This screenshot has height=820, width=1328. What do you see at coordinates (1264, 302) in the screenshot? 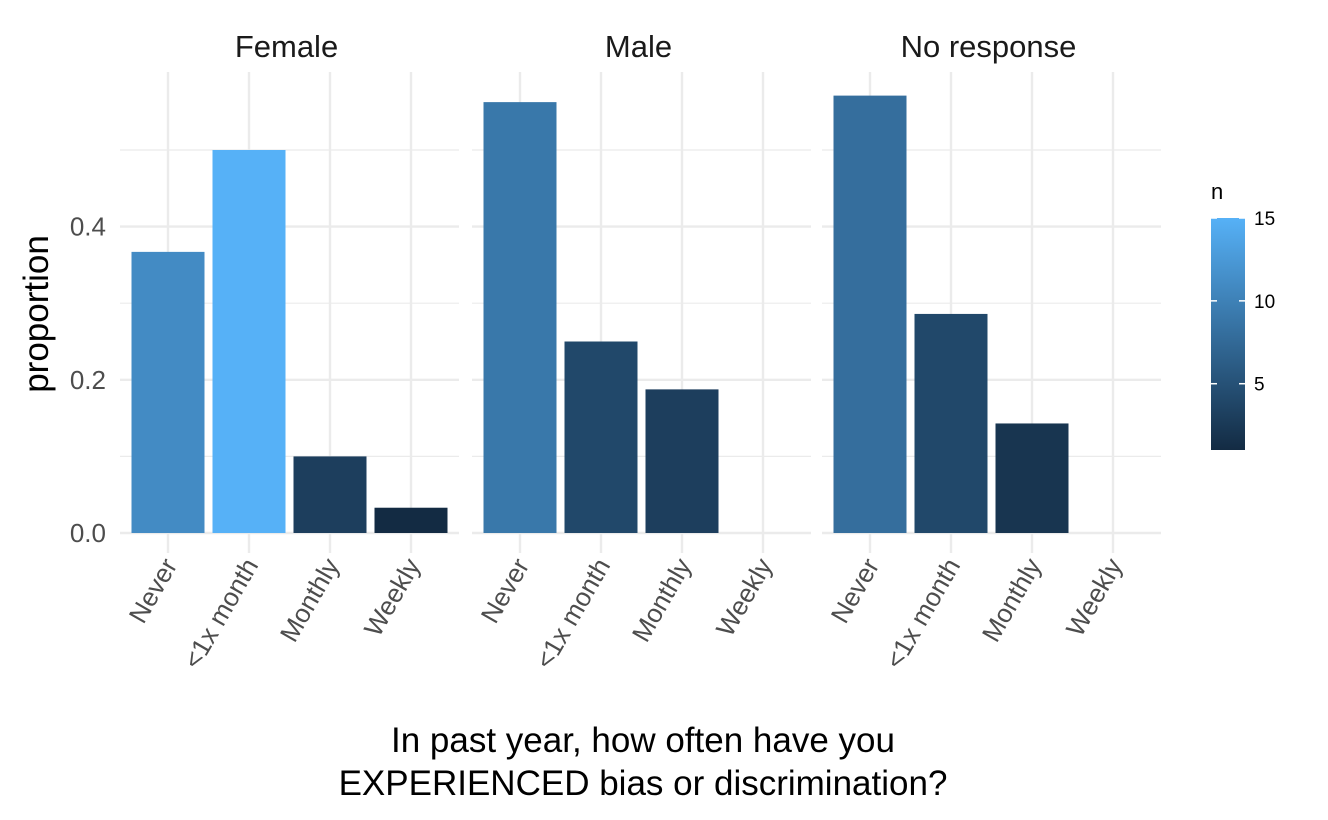
I see `legend-tick-label: 10` at bounding box center [1264, 302].